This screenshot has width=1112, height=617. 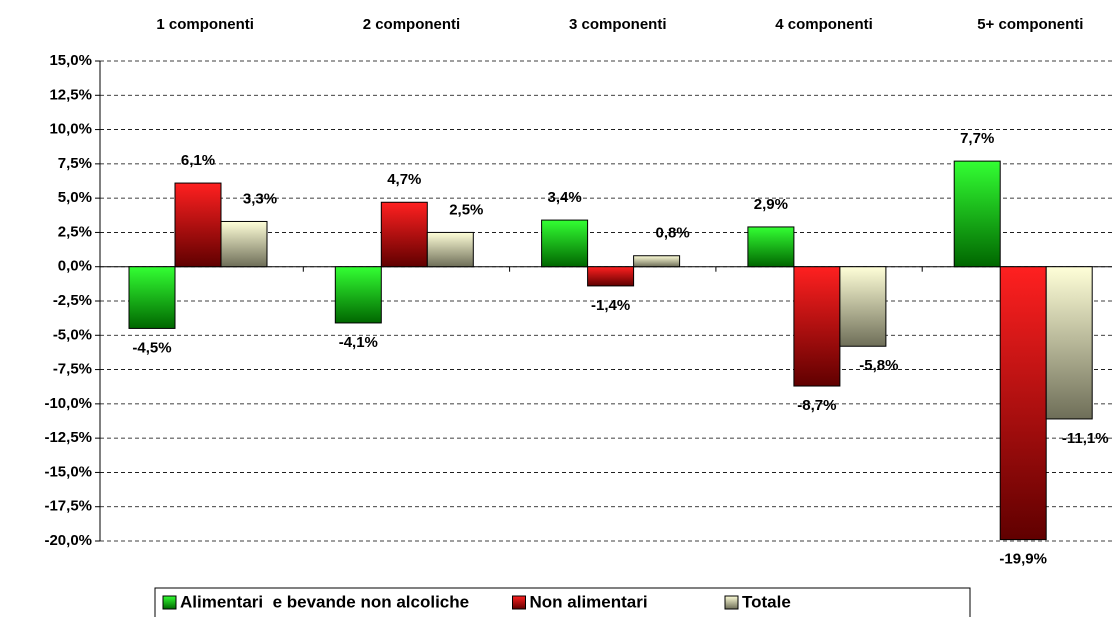 What do you see at coordinates (564, 197) in the screenshot?
I see `data-label: 3,4%` at bounding box center [564, 197].